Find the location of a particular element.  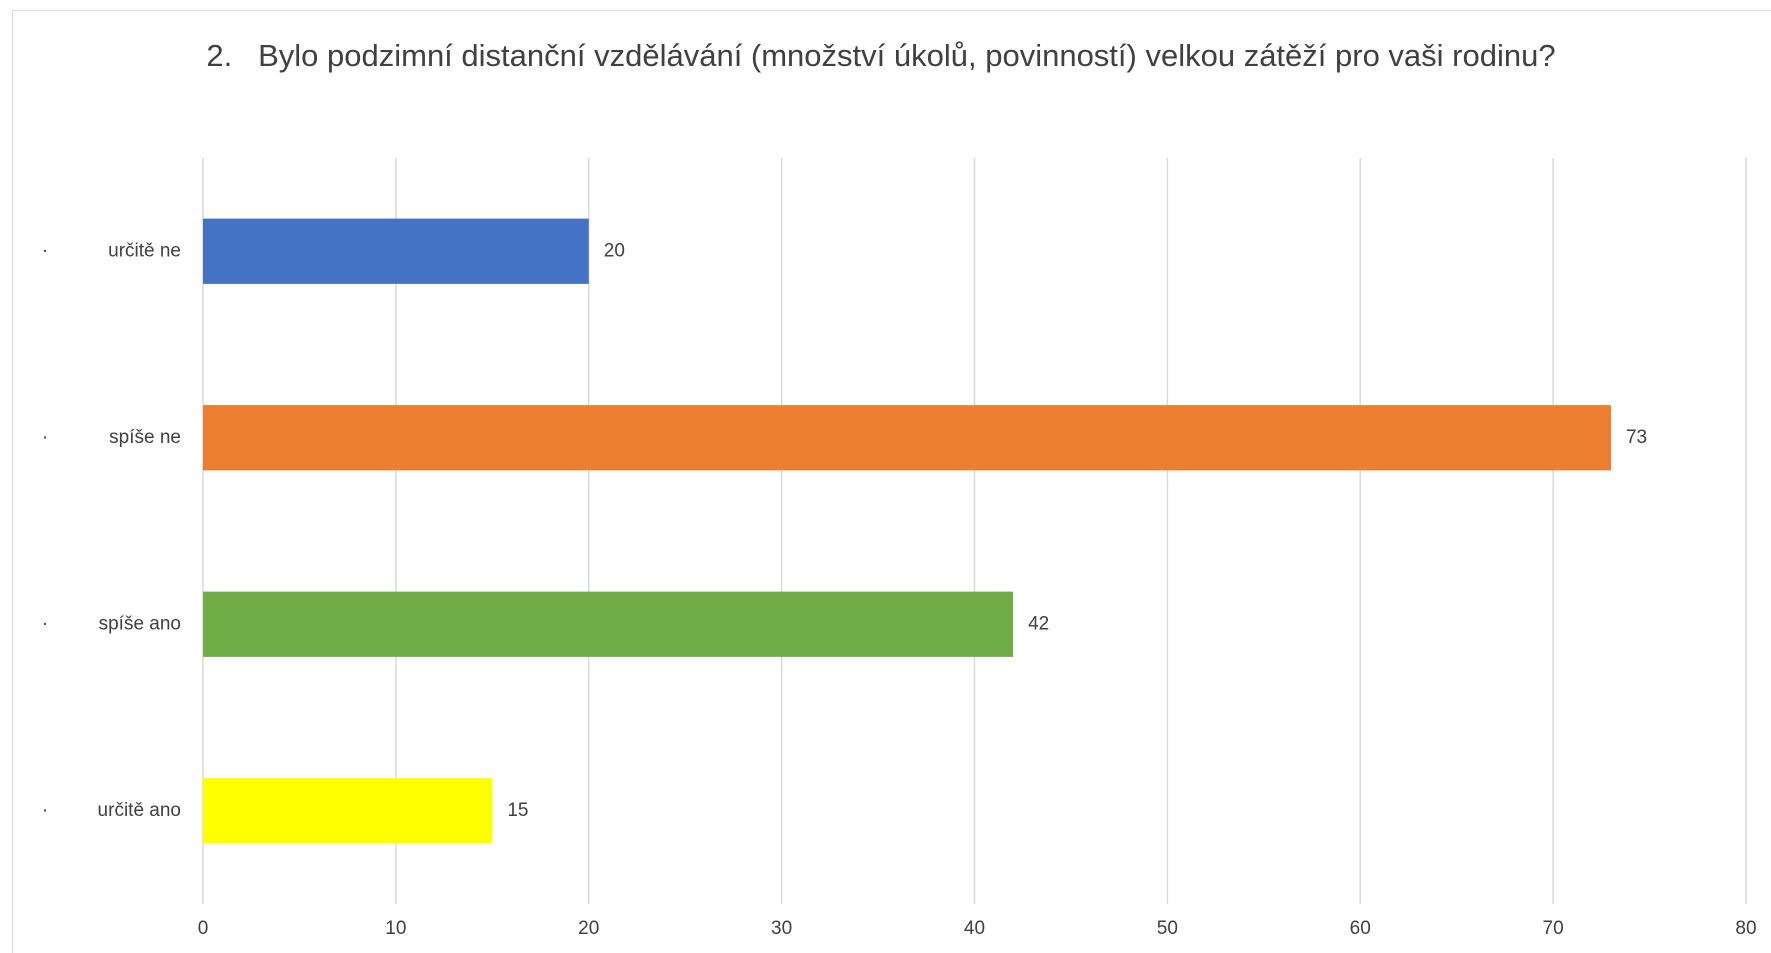

x-tick-label: 20 is located at coordinates (588, 928).